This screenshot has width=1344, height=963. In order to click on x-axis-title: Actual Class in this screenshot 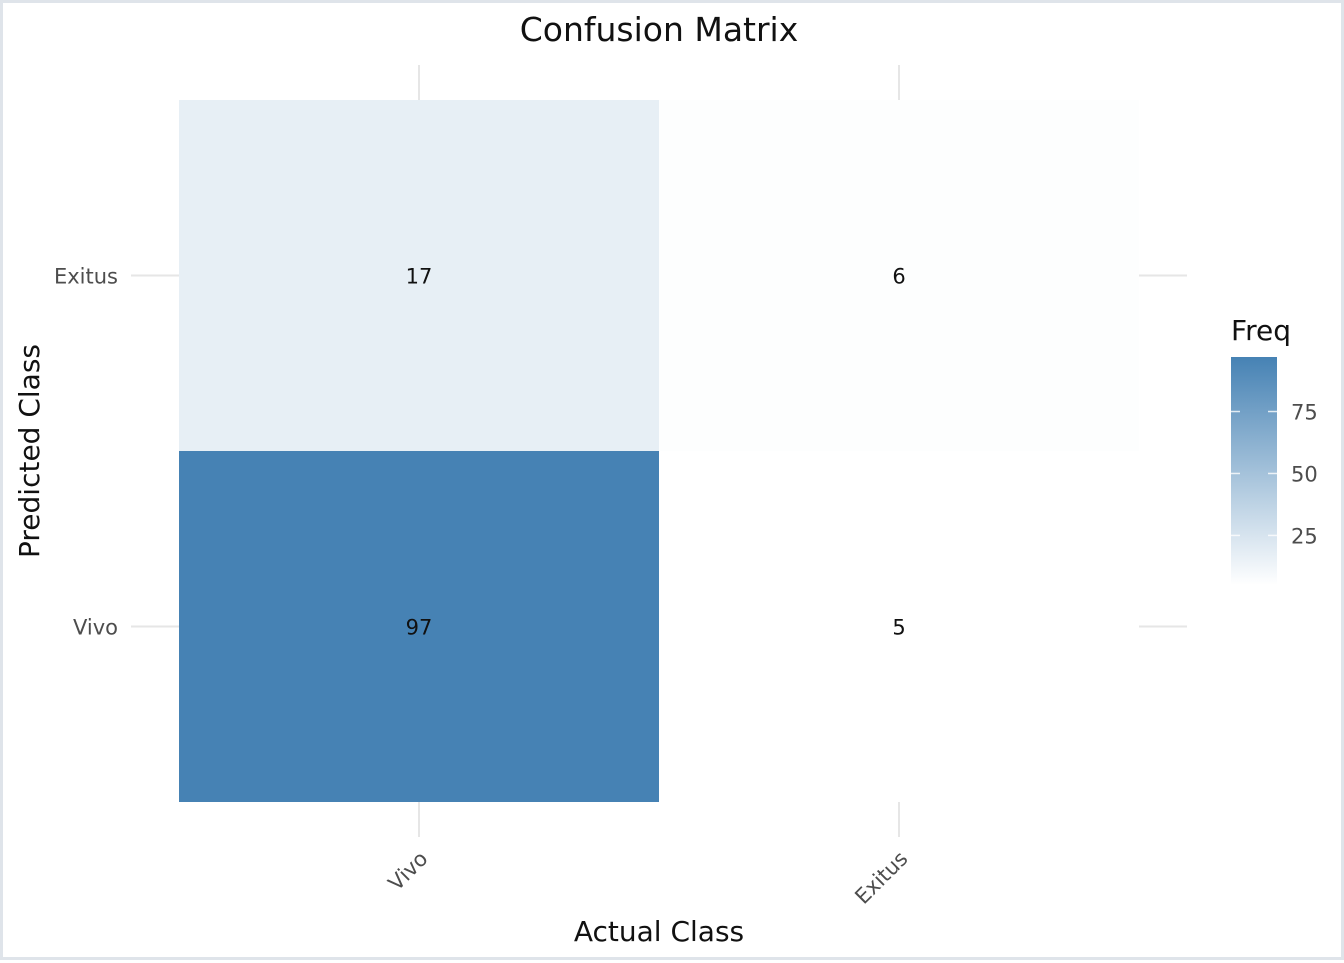, I will do `click(659, 931)`.